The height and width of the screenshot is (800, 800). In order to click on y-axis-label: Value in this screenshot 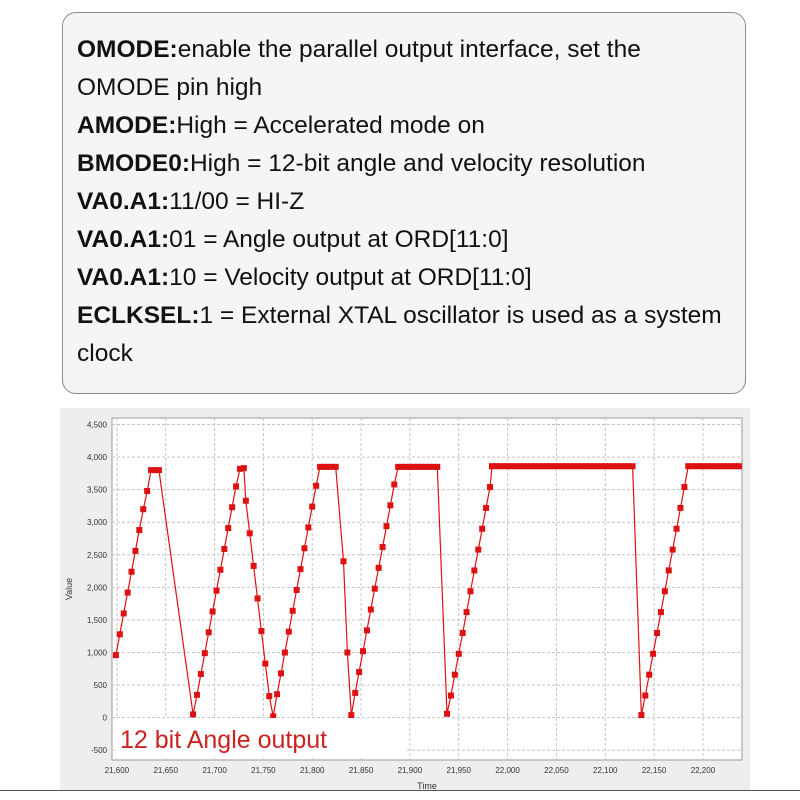, I will do `click(69, 589)`.